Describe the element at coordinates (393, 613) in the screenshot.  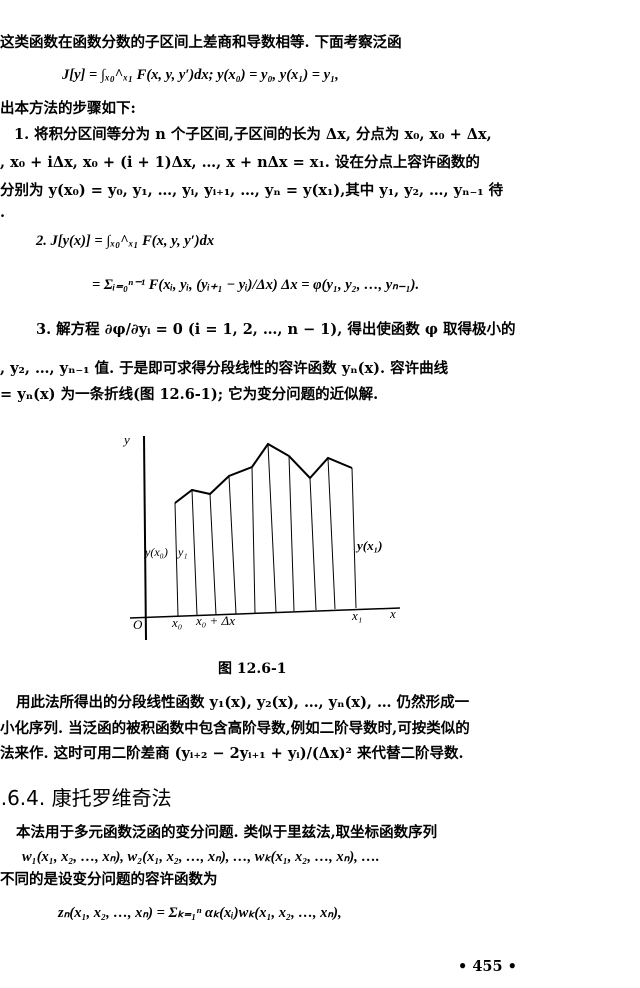
I see `x-axis-label: x` at that location.